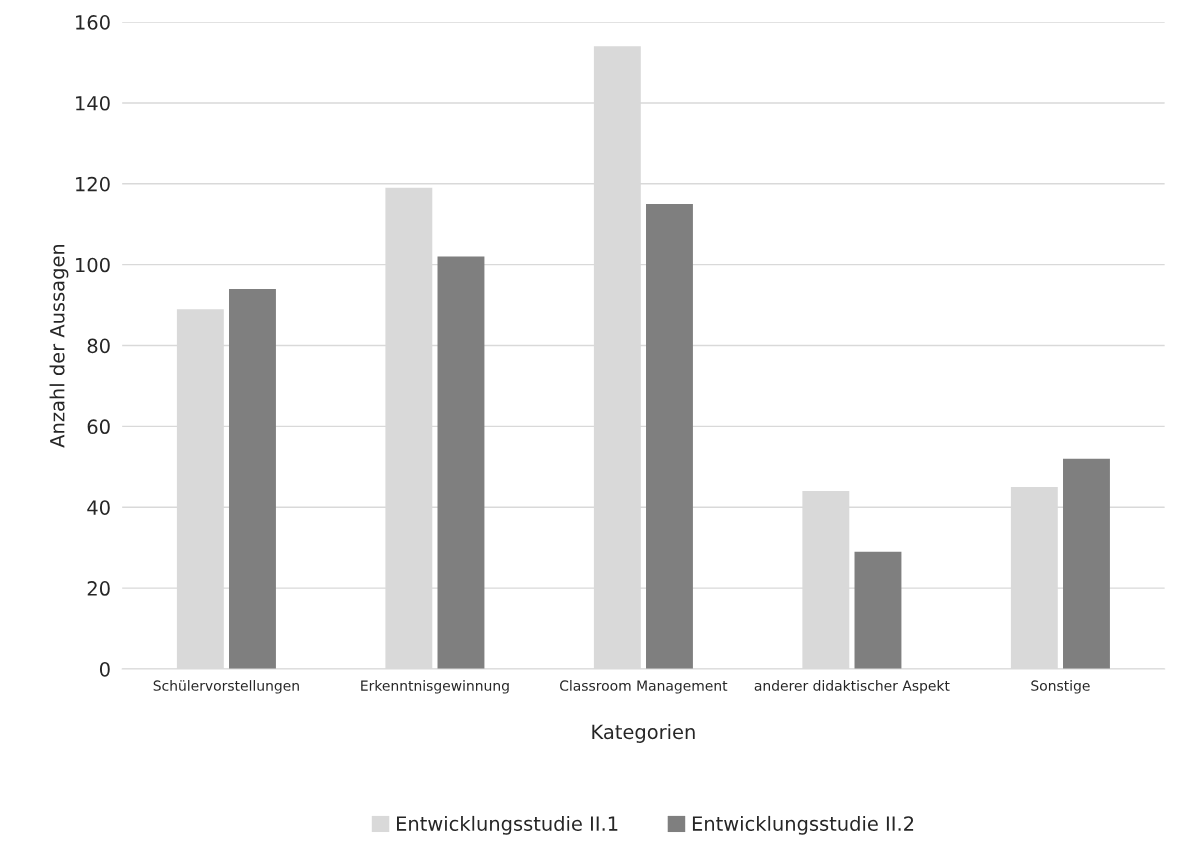 This screenshot has width=1186, height=849. I want to click on x-tick-label: Erkenntnisgewinnung, so click(435, 687).